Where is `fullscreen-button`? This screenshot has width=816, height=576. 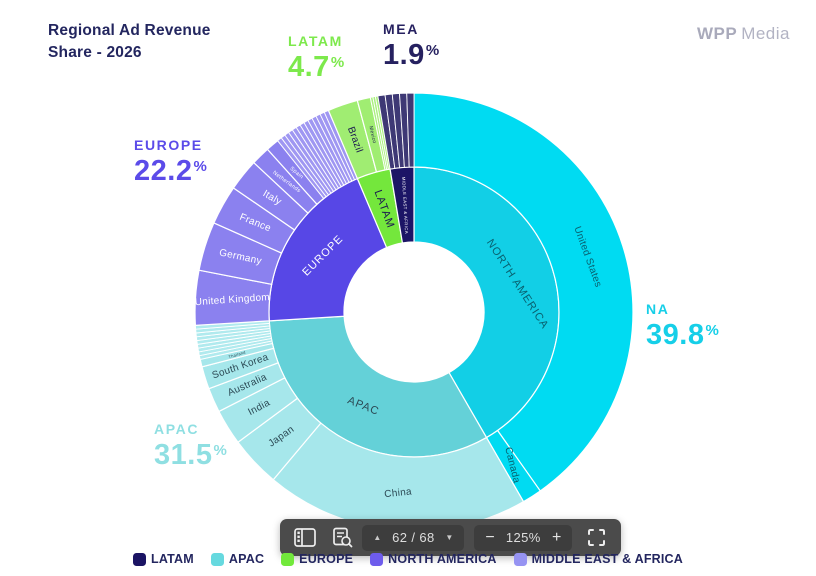 fullscreen-button is located at coordinates (596, 538).